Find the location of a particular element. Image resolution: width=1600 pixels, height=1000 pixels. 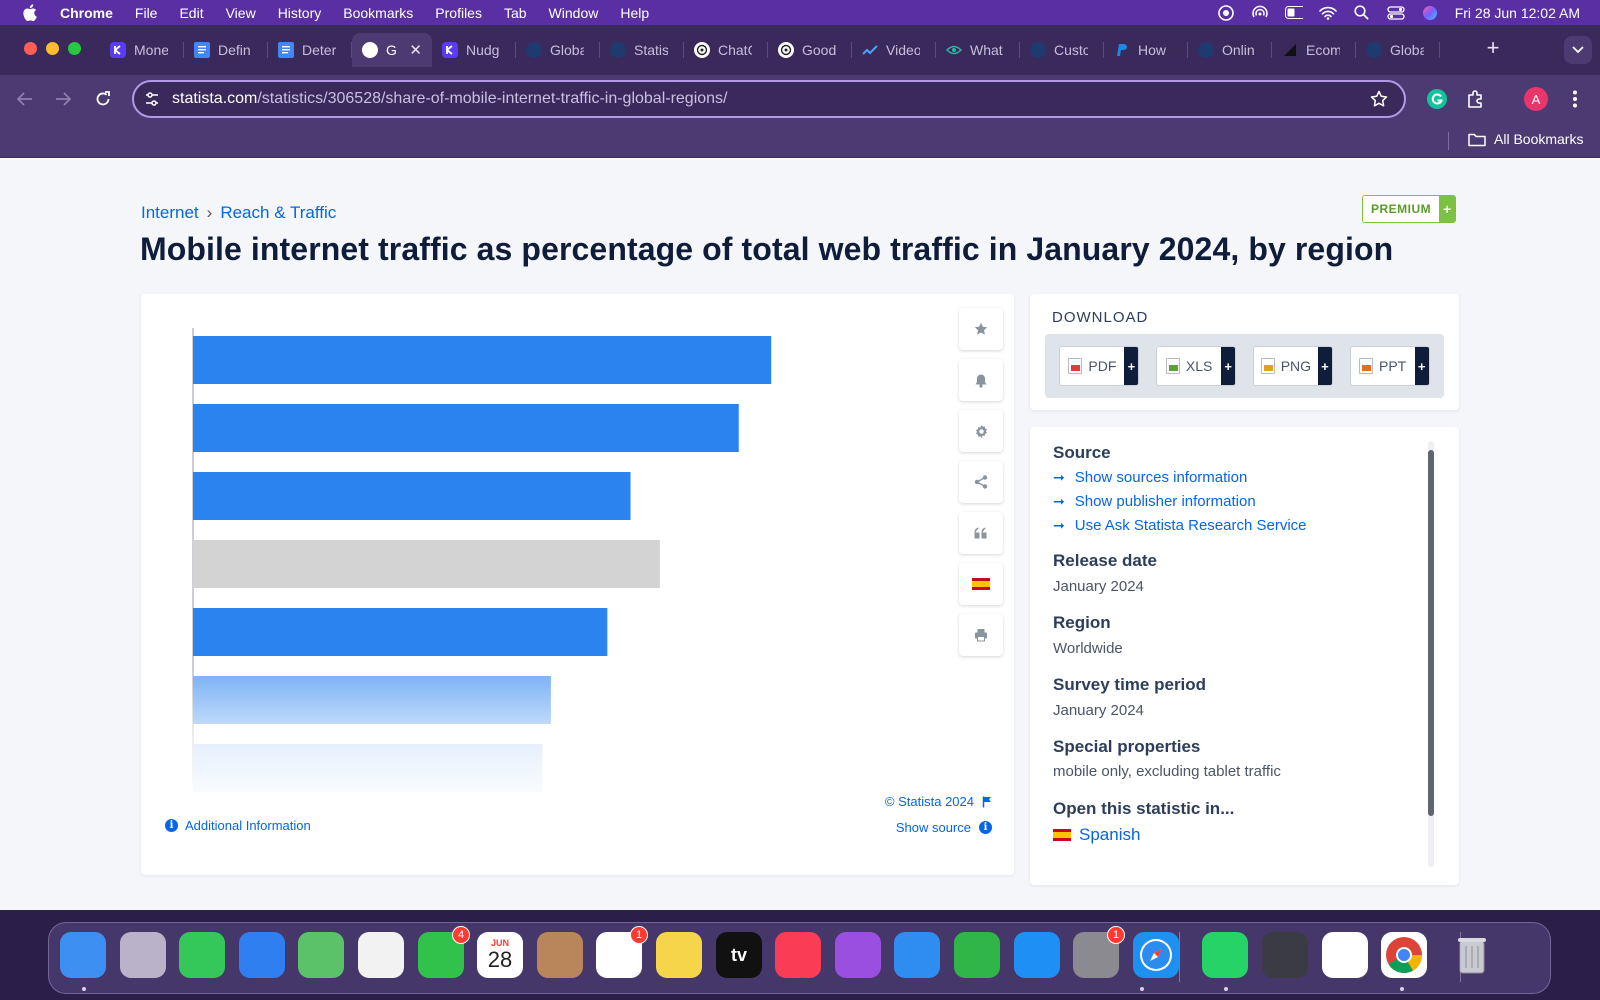

premium-badge: PREMIUM + is located at coordinates (1409, 209).